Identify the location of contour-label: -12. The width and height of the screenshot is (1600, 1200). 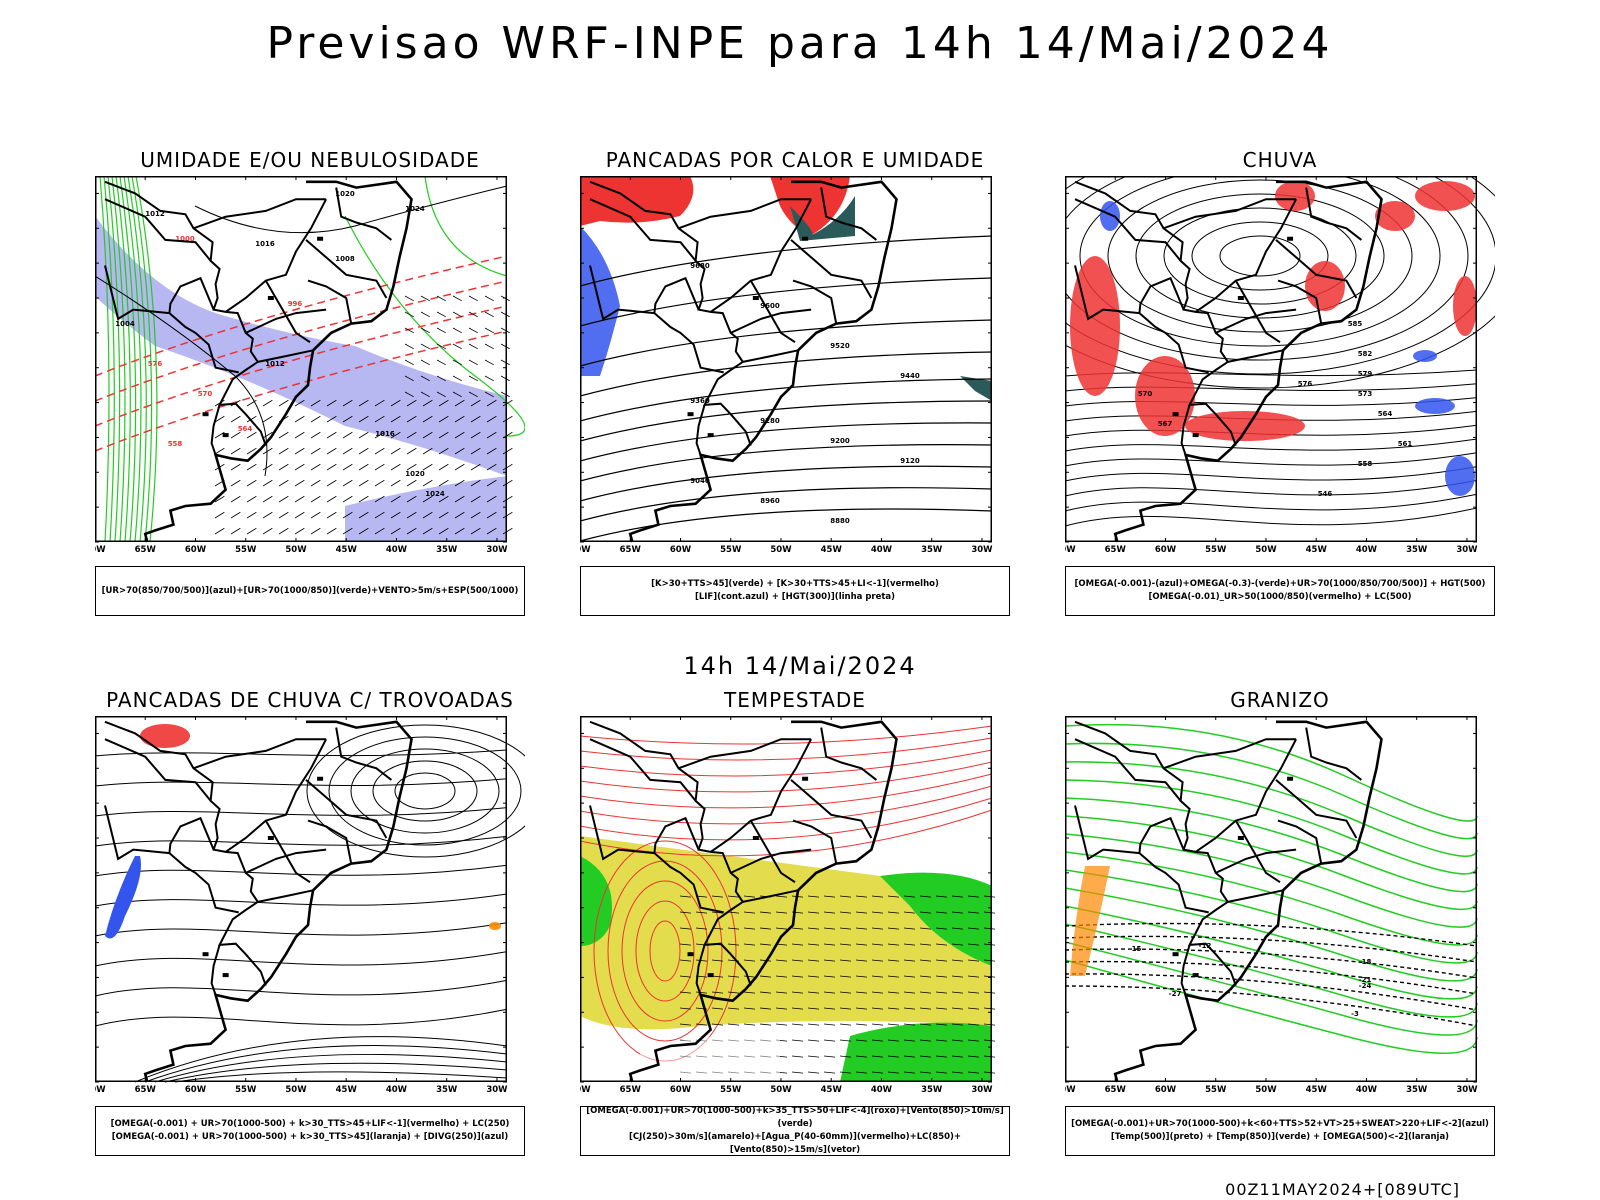
(1205, 946).